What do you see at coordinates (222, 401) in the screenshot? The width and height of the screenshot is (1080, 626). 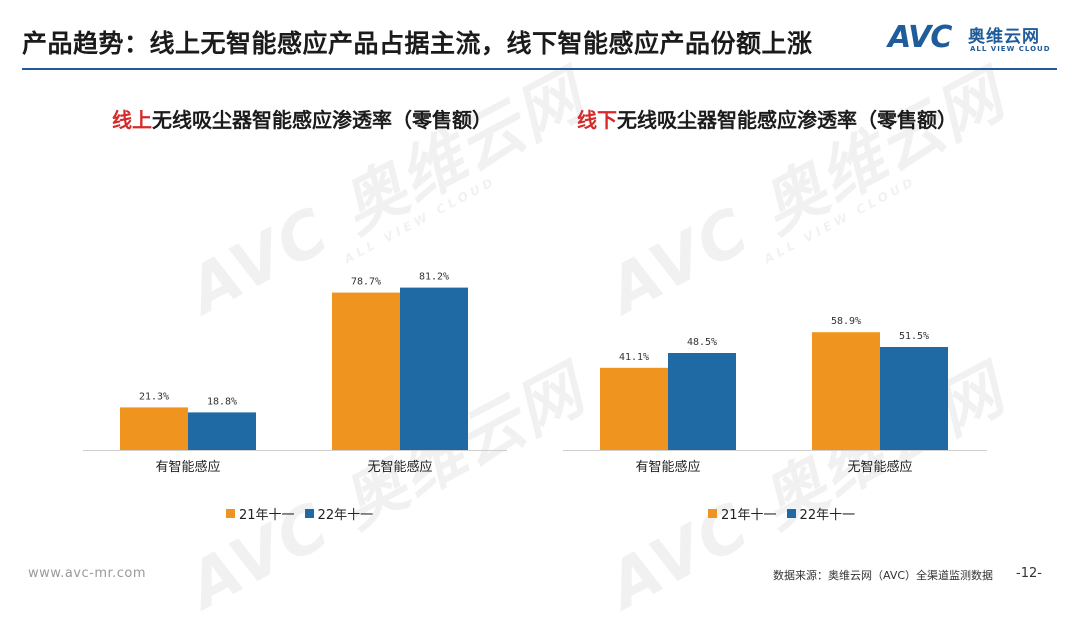 I see `data-label: 18.8%` at bounding box center [222, 401].